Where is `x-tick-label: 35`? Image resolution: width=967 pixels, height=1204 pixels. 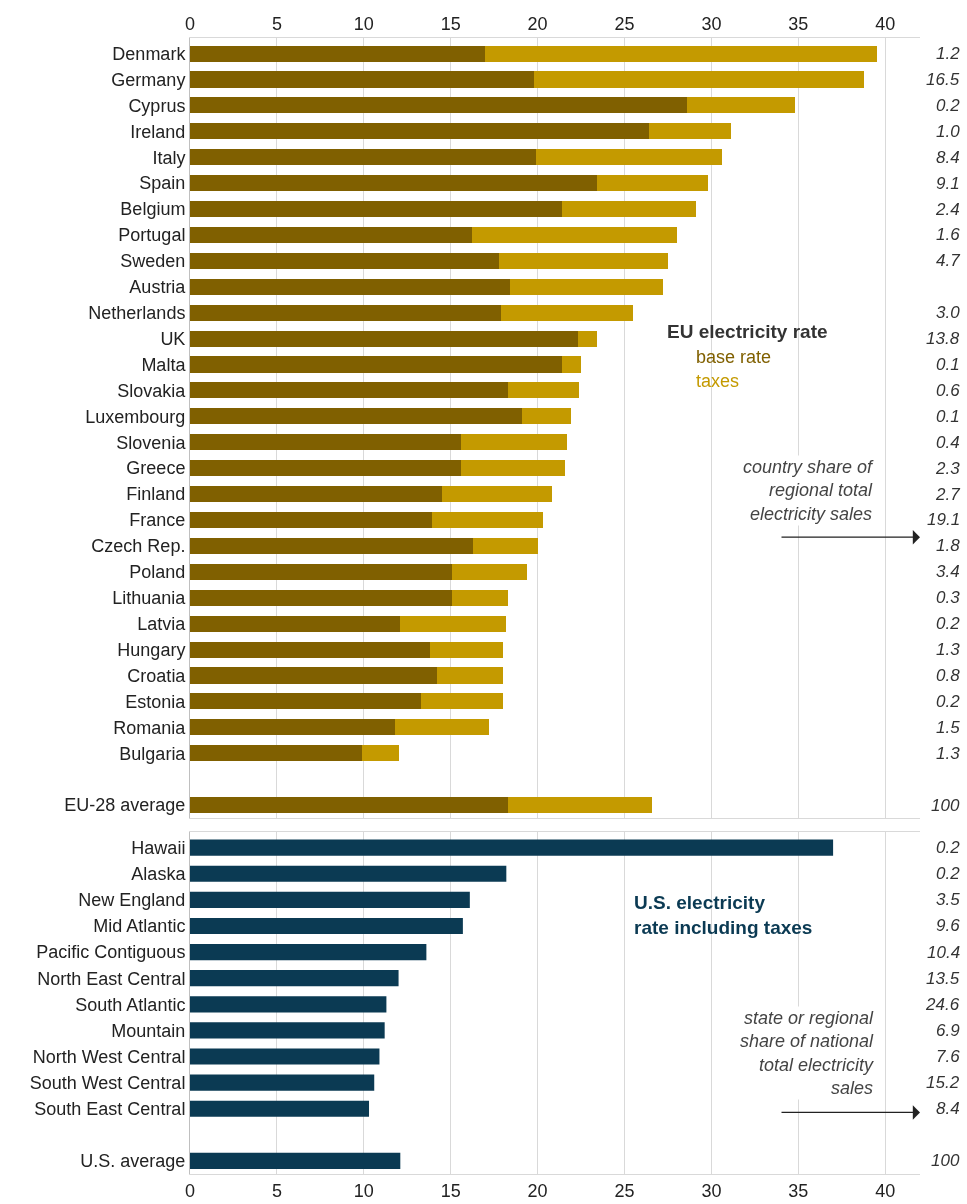 x-tick-label: 35 is located at coordinates (798, 1190).